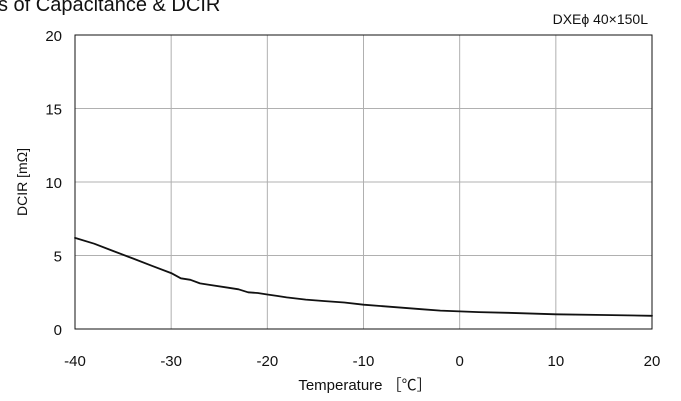 The image size is (681, 401). Describe the element at coordinates (459, 361) in the screenshot. I see `x-tick-label: 0` at that location.